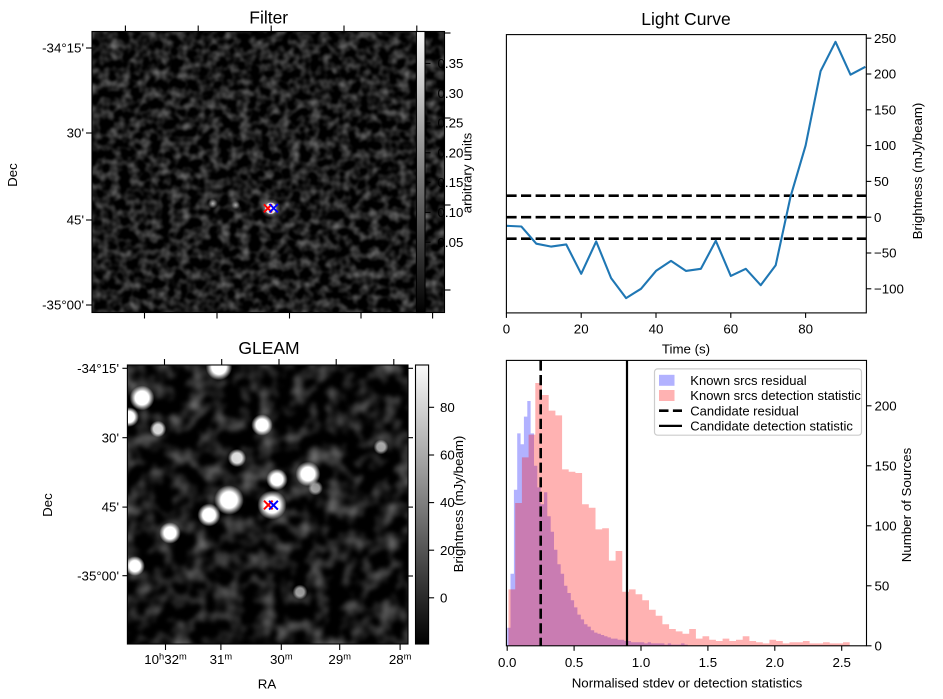  Describe the element at coordinates (641, 662) in the screenshot. I see `svg-text: 1.0` at that location.